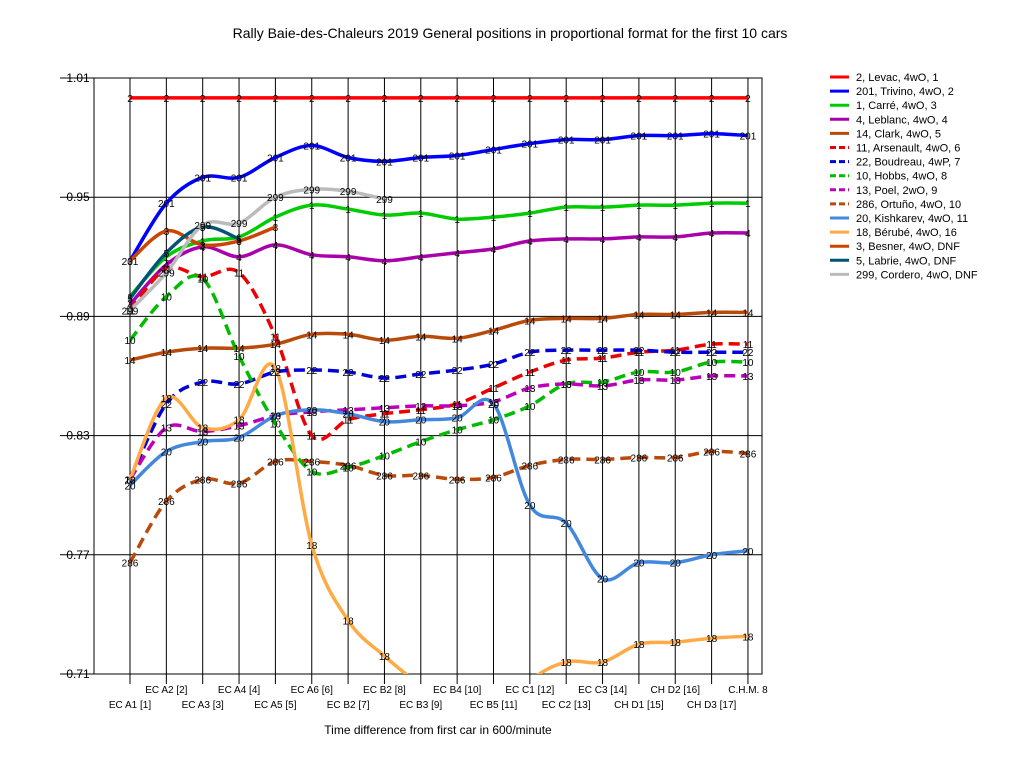  I want to click on legend-entry: 20, Kishkarev, 4wO, 11, so click(912, 219).